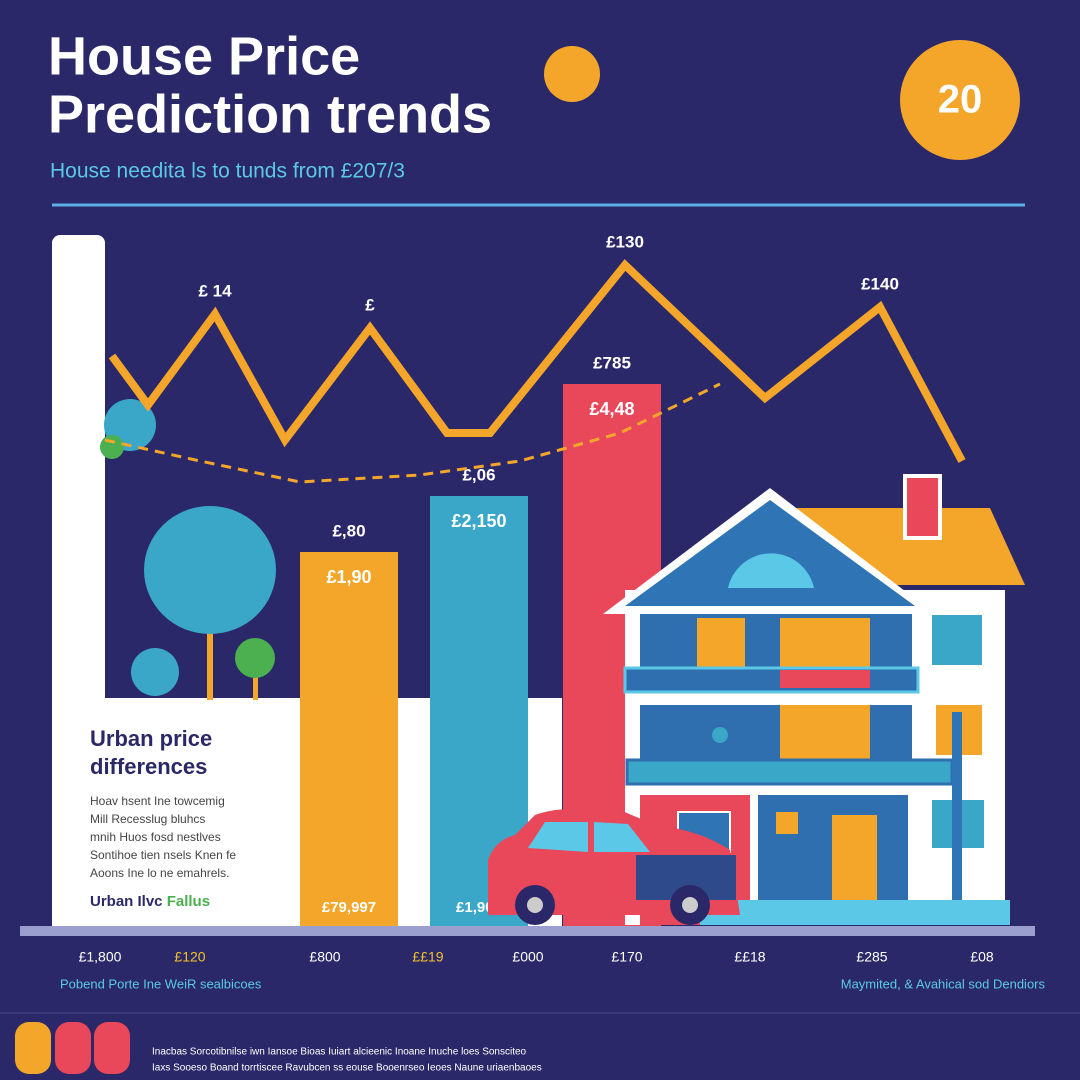 This screenshot has width=1080, height=1080. Describe the element at coordinates (204, 56) in the screenshot. I see `title: House Price` at that location.